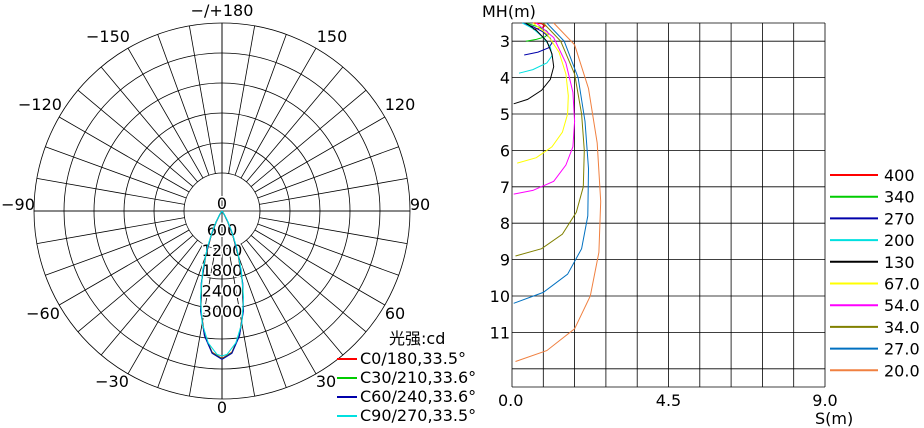 The height and width of the screenshot is (428, 924). What do you see at coordinates (418, 396) in the screenshot?
I see `polar-legend-label: C60/240,33.6°` at bounding box center [418, 396].